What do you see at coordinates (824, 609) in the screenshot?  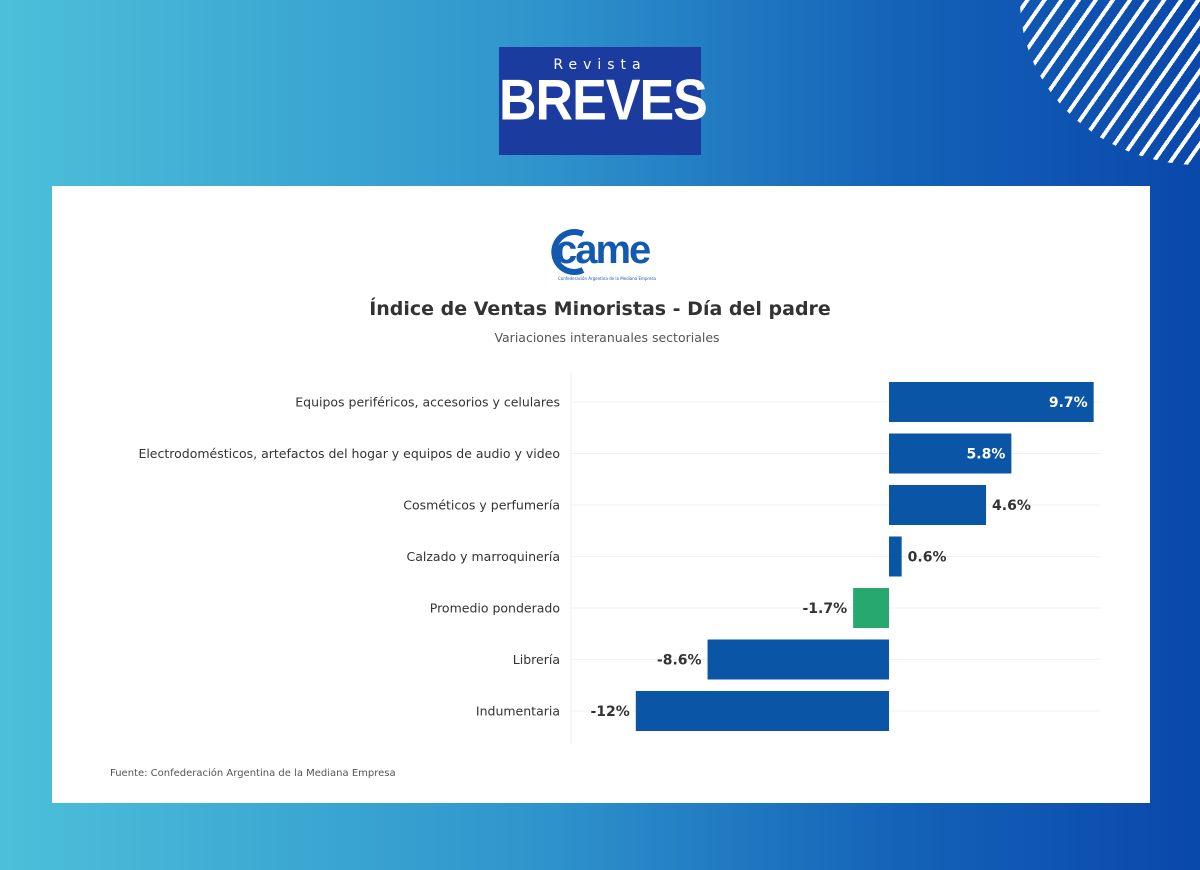 I see `data-label: -1.7%` at bounding box center [824, 609].